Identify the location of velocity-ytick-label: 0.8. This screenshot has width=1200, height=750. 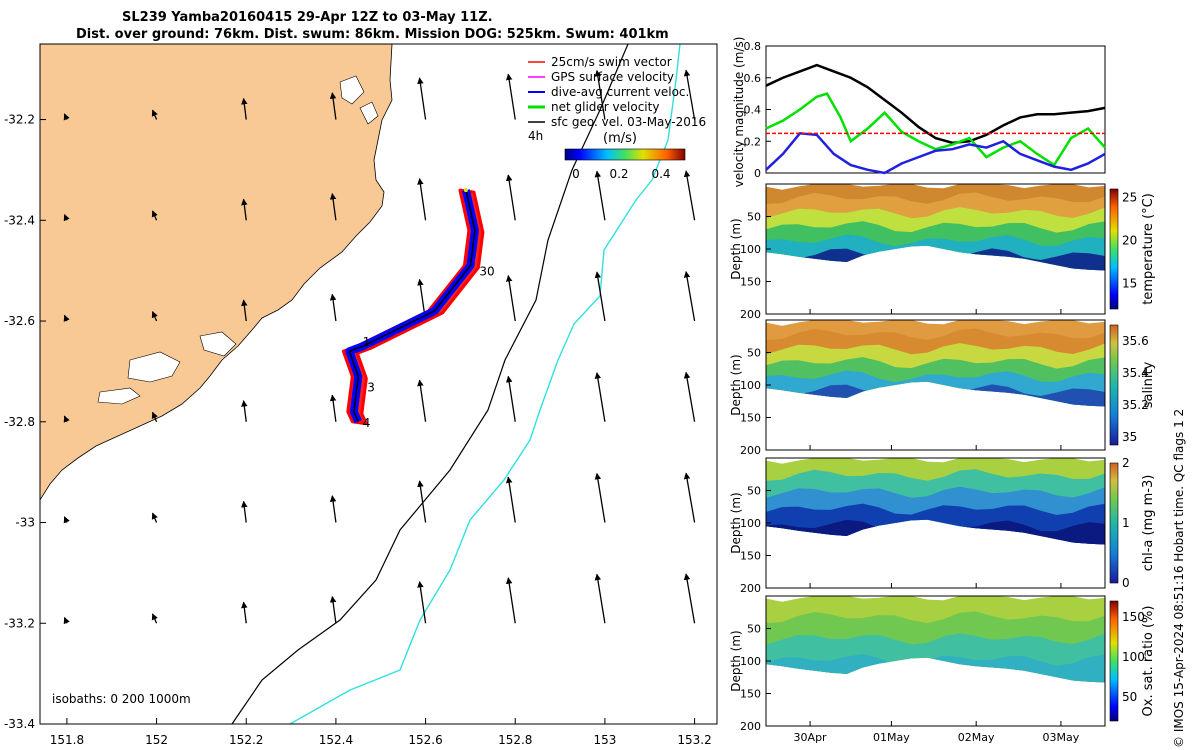
(753, 46).